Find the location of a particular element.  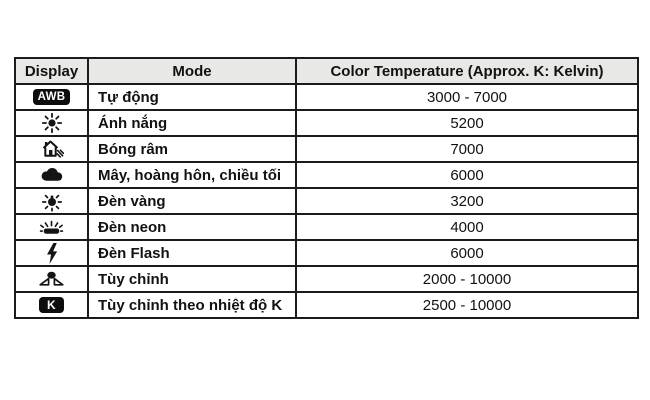

awb-icon: AWB is located at coordinates (51, 96).